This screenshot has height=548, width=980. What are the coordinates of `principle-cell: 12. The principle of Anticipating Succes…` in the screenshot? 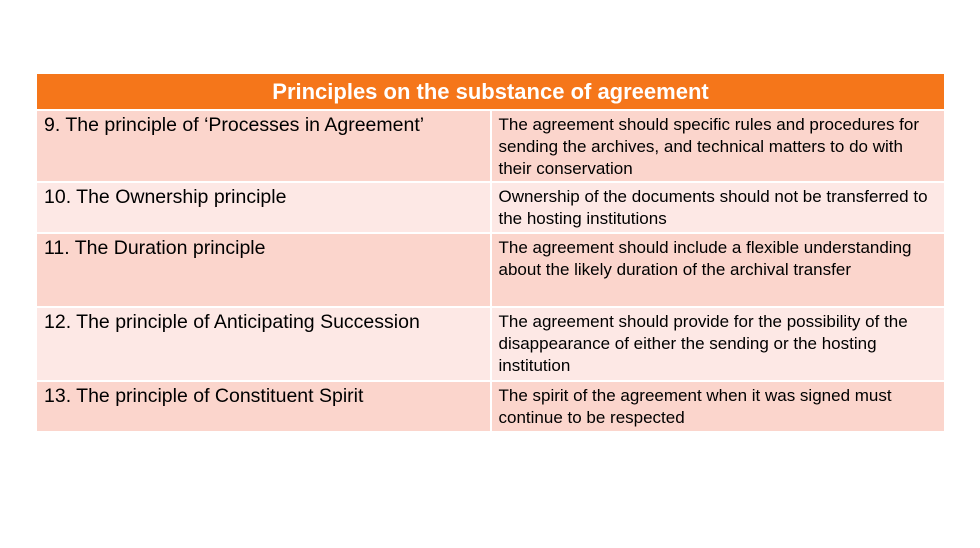 It's located at (264, 344).